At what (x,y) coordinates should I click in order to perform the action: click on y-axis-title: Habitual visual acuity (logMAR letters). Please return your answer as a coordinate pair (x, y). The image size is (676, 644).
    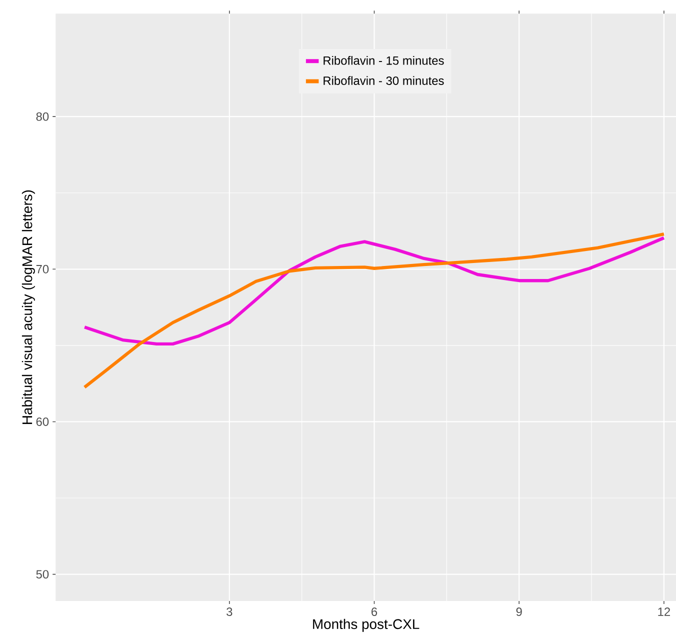
    Looking at the image, I should click on (28, 307).